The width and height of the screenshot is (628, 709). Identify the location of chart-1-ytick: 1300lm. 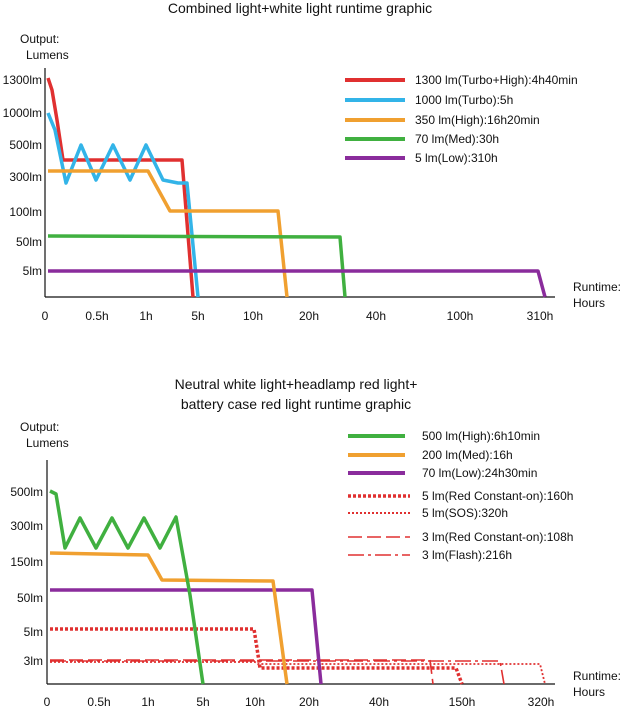
(22, 80).